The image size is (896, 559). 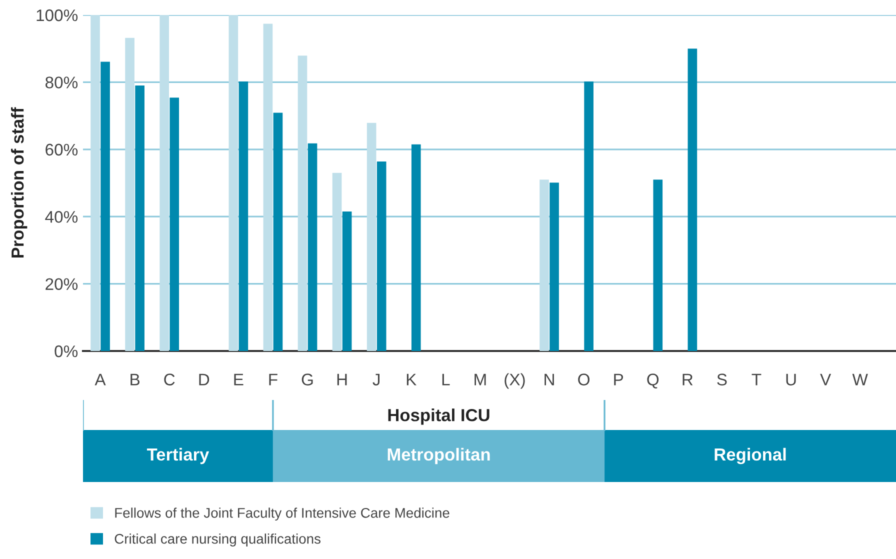 What do you see at coordinates (826, 380) in the screenshot?
I see `x-tick-label: V` at bounding box center [826, 380].